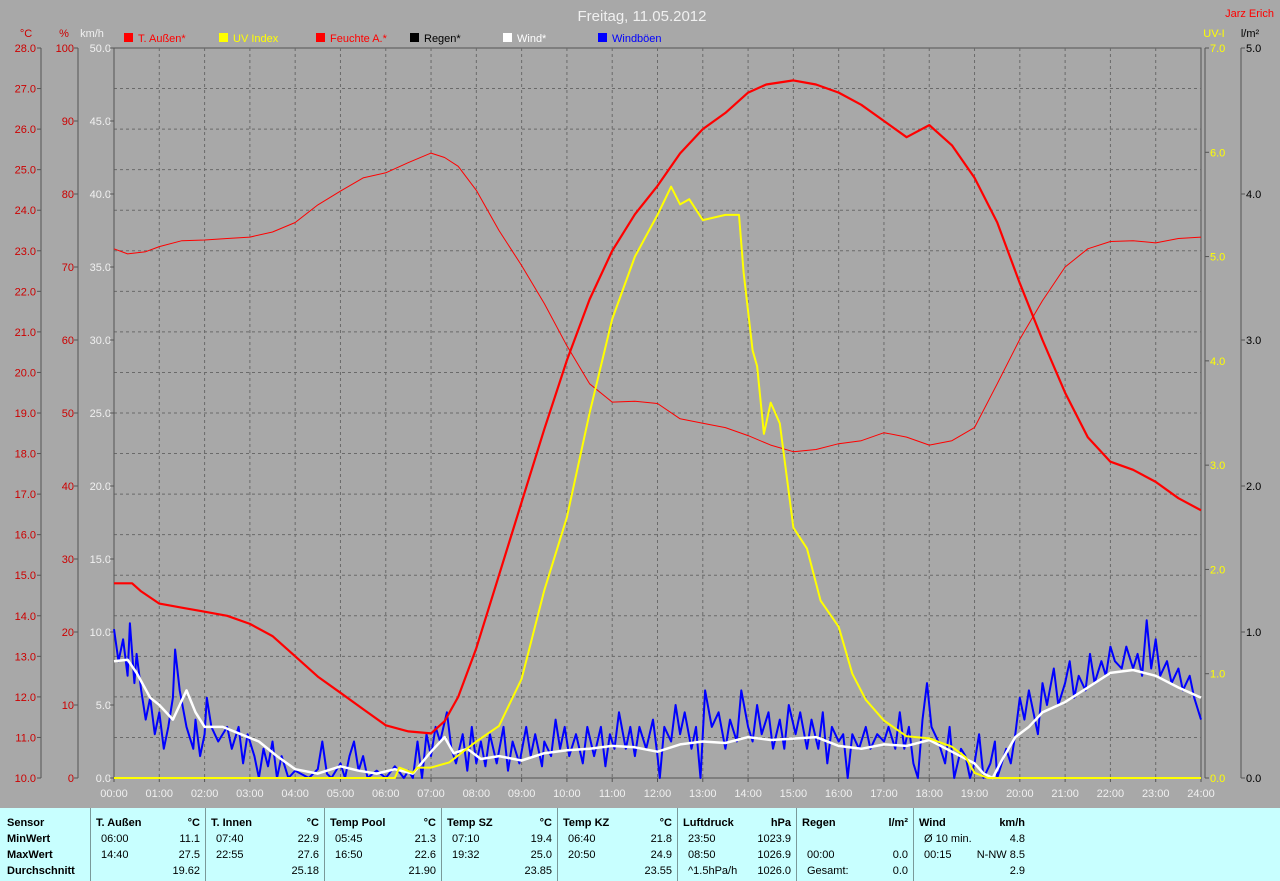 The width and height of the screenshot is (1280, 881). I want to click on temp-tick-label: 16.0, so click(25, 536).